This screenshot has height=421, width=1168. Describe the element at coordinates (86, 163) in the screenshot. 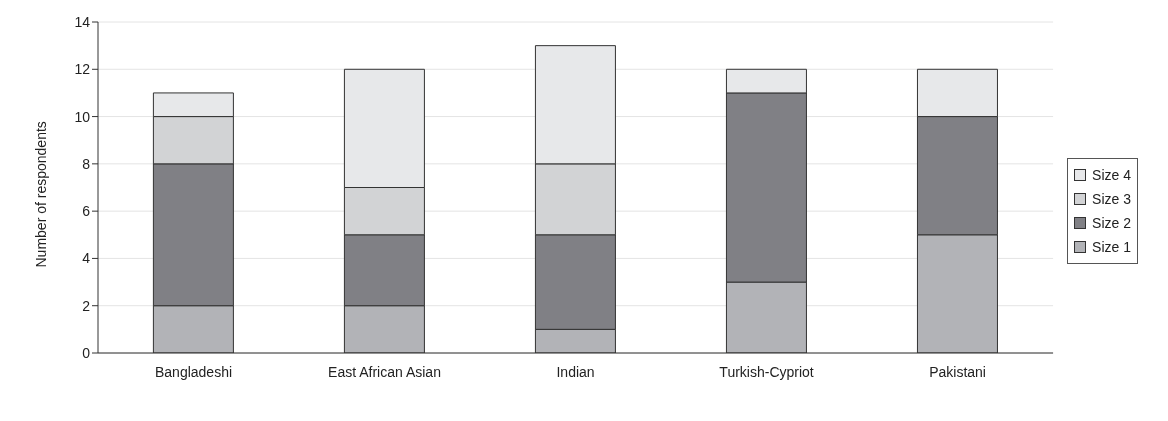

I see `y-tick-label: 8` at that location.